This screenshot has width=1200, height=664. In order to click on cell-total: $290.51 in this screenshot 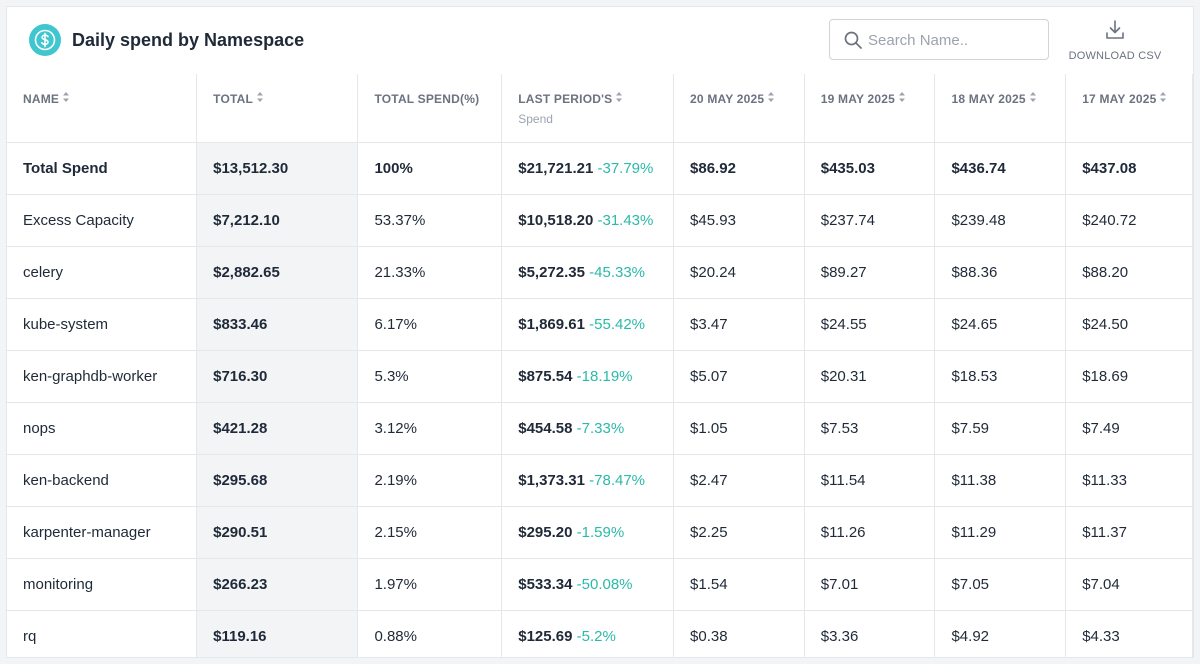, I will do `click(277, 532)`.